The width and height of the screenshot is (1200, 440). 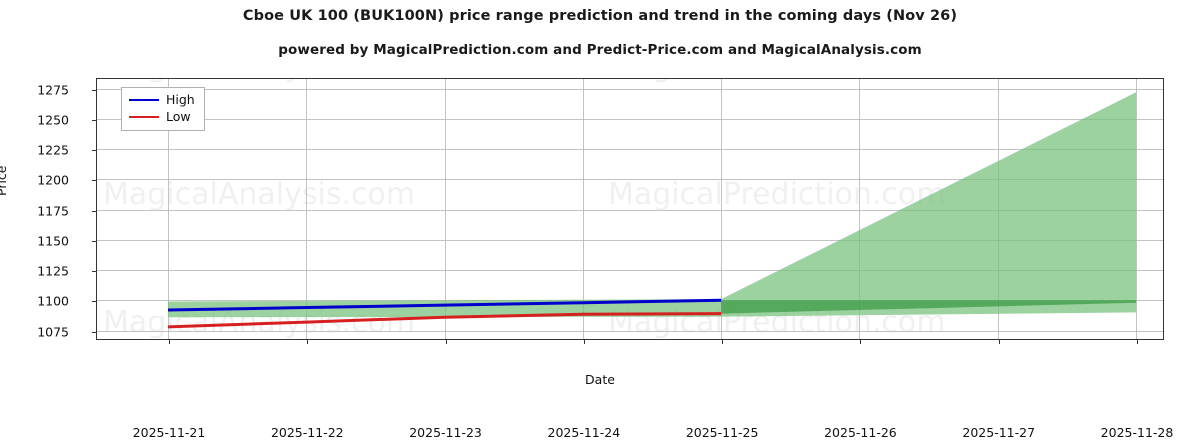 I want to click on y-tick-label: 1225, so click(x=53, y=150).